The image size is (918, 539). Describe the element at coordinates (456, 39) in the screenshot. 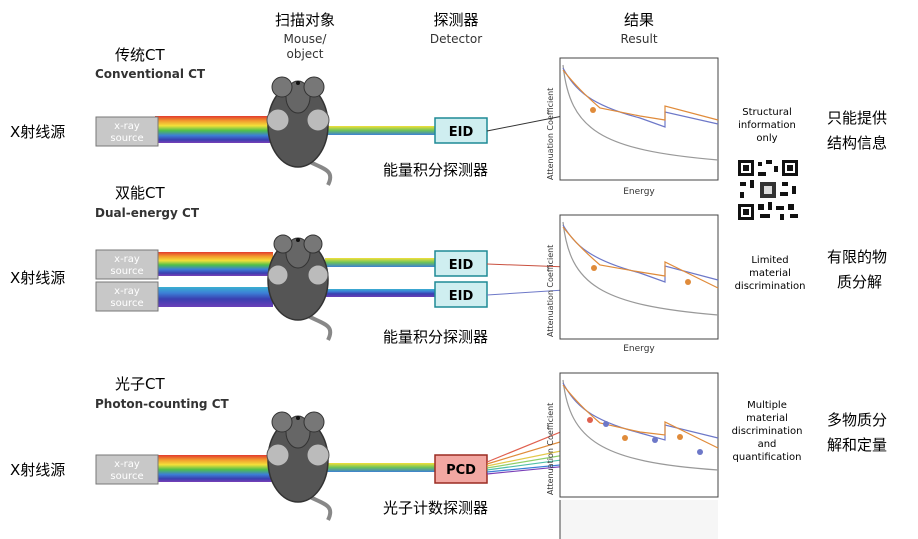

I see `header-detector-en: Detector` at that location.